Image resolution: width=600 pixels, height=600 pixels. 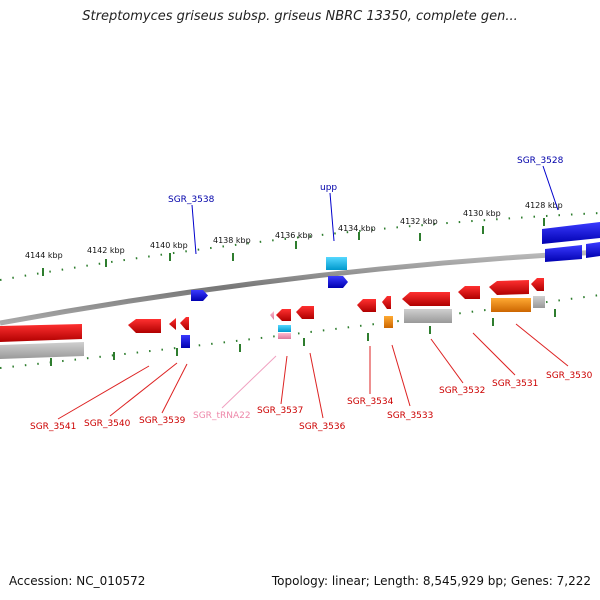 What do you see at coordinates (162, 421) in the screenshot?
I see `label-sgr-3539: SGR_3539` at bounding box center [162, 421].